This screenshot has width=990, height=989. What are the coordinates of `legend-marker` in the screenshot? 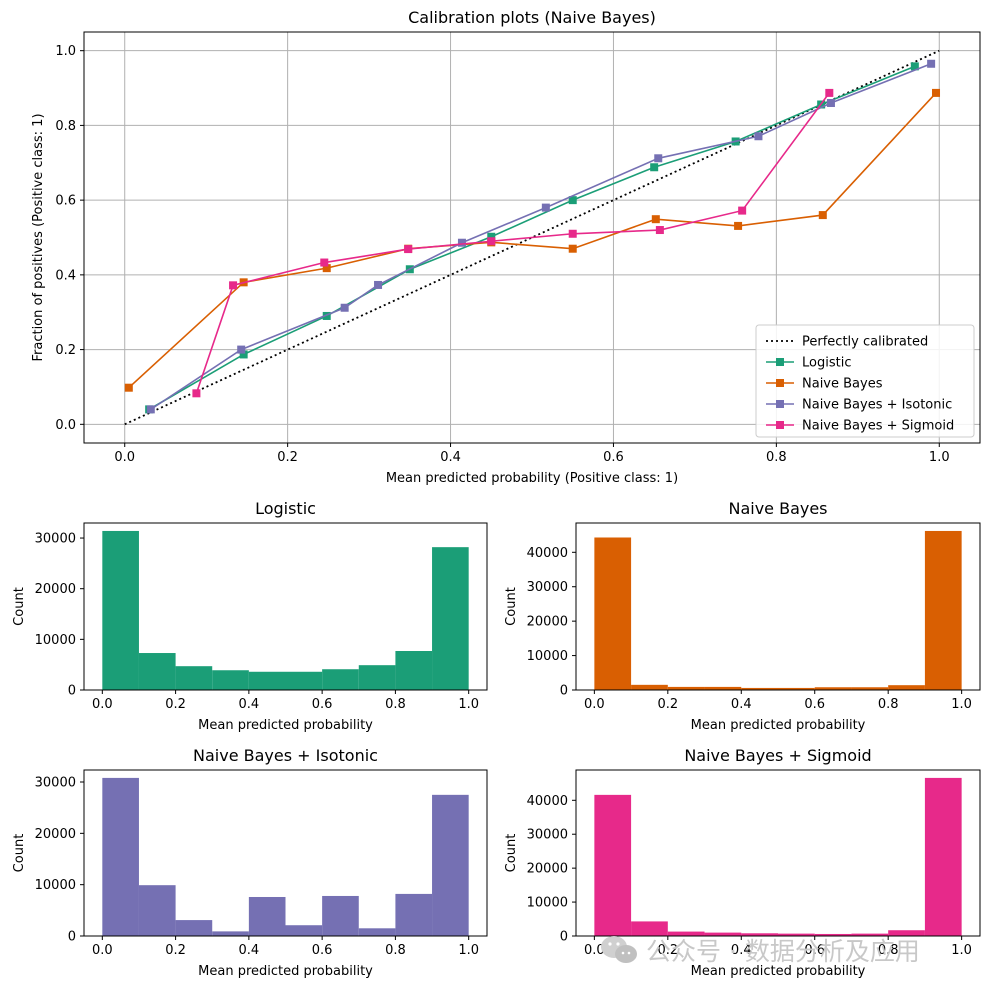 It's located at (780, 362).